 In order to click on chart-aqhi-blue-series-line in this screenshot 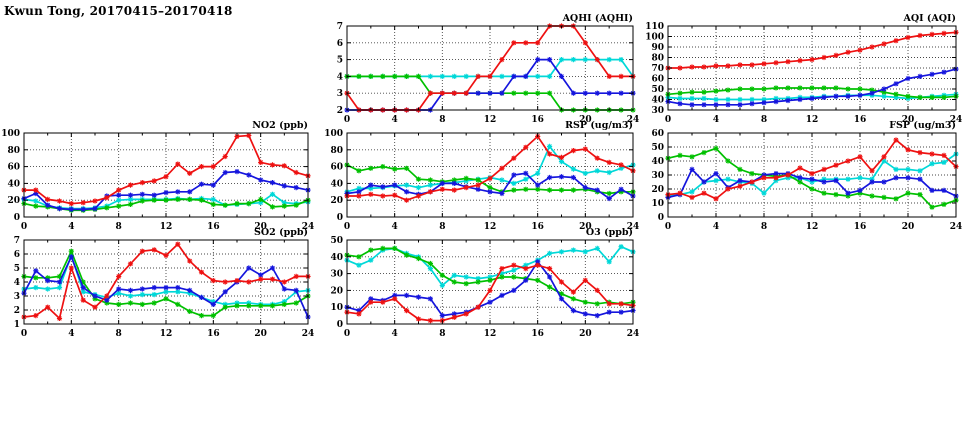, I will do `click(490, 84)`.